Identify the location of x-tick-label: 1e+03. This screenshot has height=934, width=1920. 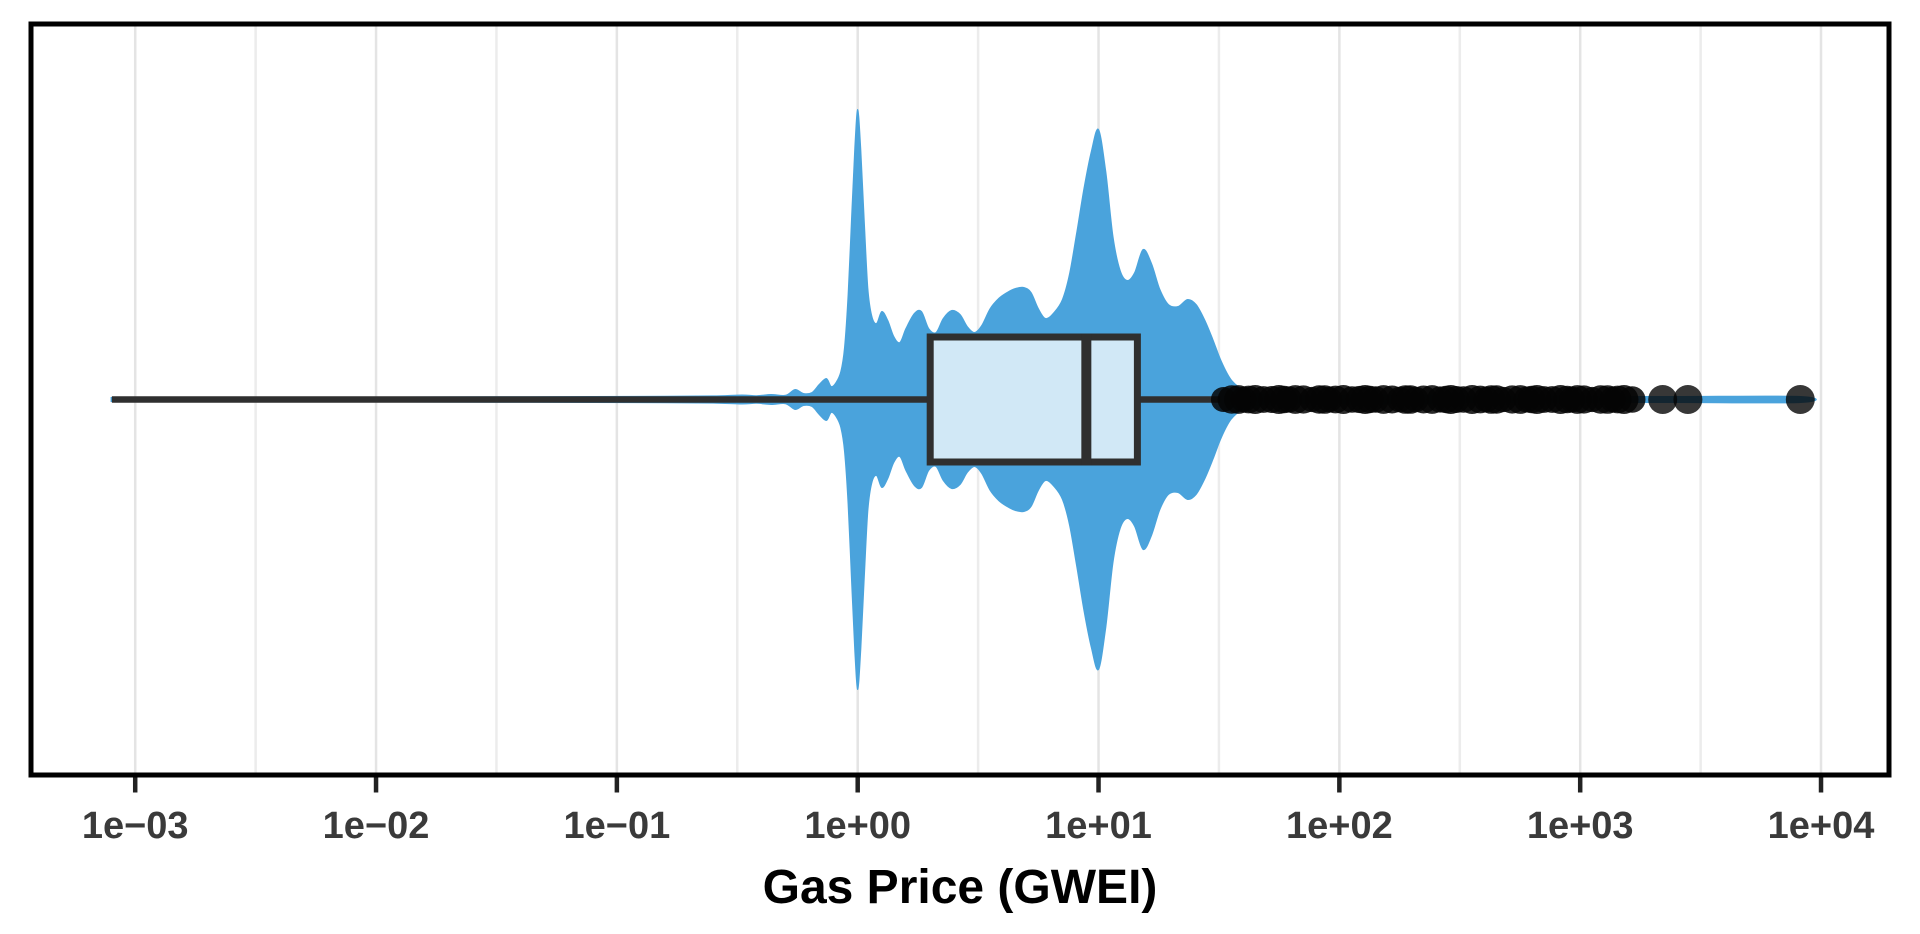
(1580, 826).